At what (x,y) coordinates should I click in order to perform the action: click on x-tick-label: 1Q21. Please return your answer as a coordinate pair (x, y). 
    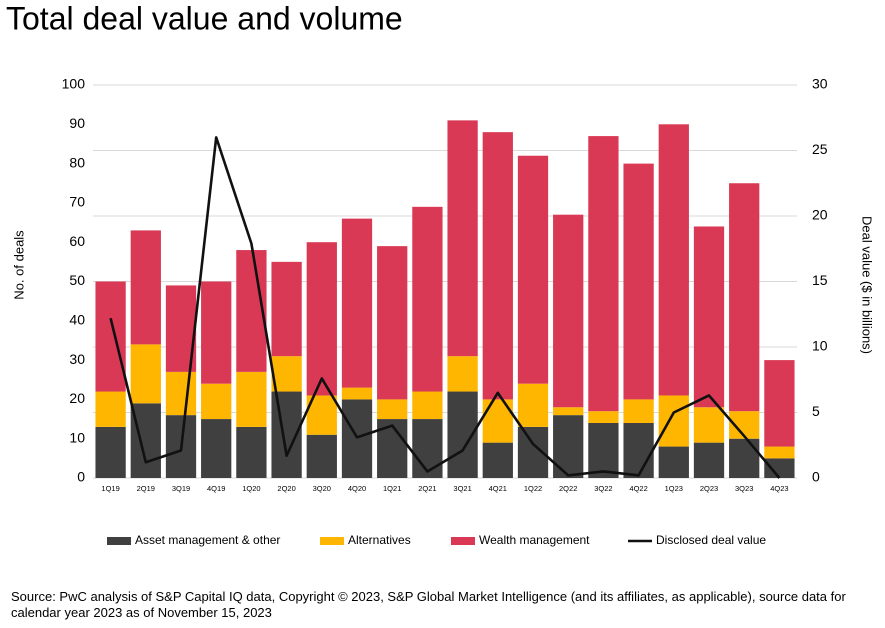
    Looking at the image, I should click on (392, 488).